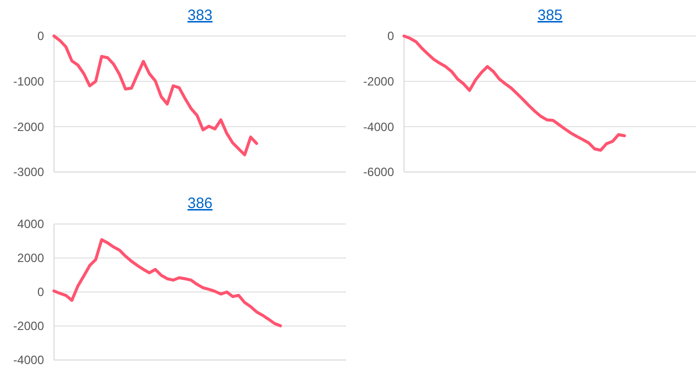 The image size is (700, 376). Describe the element at coordinates (200, 203) in the screenshot. I see `chart-title: 386` at that location.